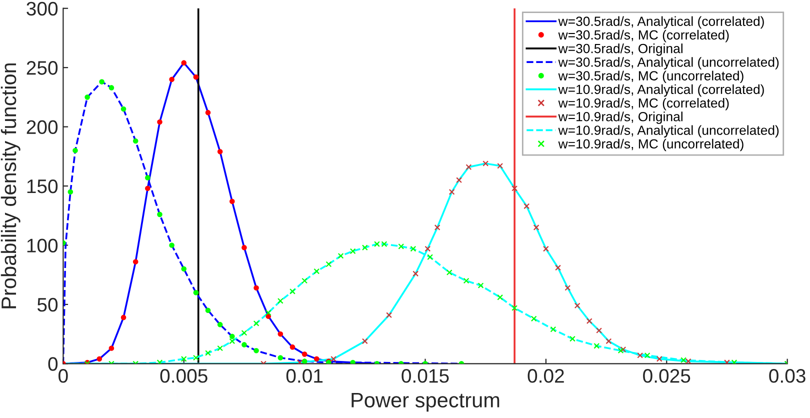 The height and width of the screenshot is (418, 810). I want to click on x-tick-label: 0.005, so click(184, 376).